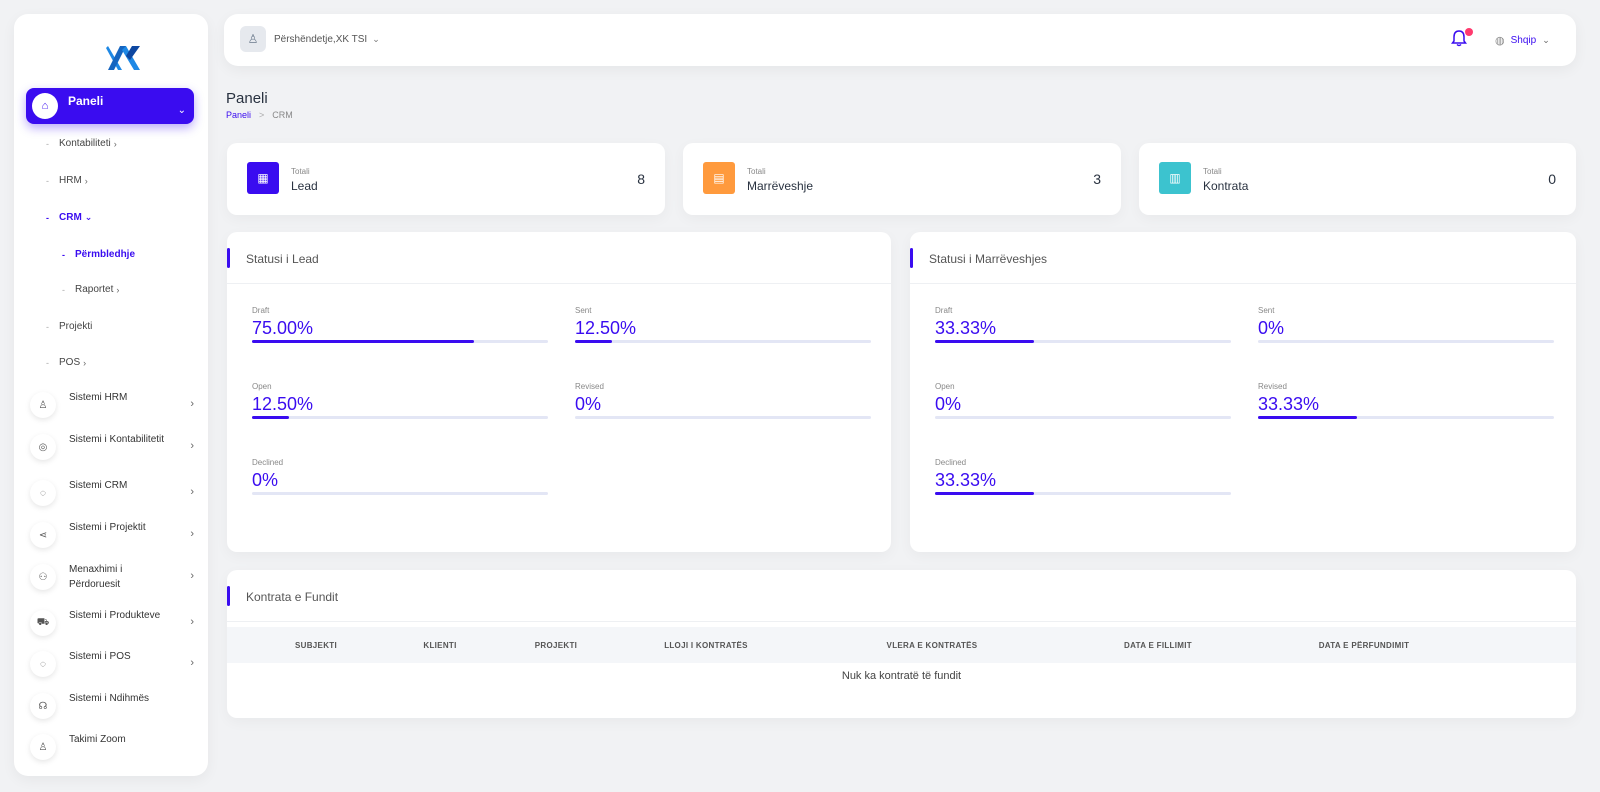 The image size is (1600, 792). Describe the element at coordinates (112, 578) in the screenshot. I see `sidebar-item-menaxhimi-perdoruesit: ⚇ Menaxhimi i Përdoruesit ›` at that location.